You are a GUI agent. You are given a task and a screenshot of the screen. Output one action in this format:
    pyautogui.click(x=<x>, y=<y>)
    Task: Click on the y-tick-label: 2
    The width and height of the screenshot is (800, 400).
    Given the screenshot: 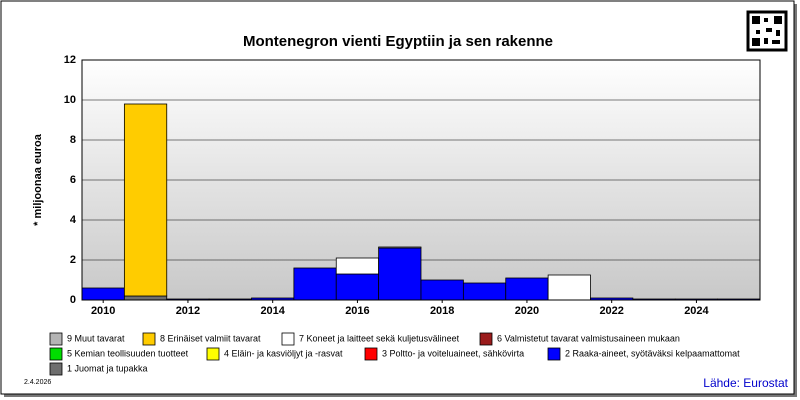 What is the action you would take?
    pyautogui.click(x=73, y=260)
    